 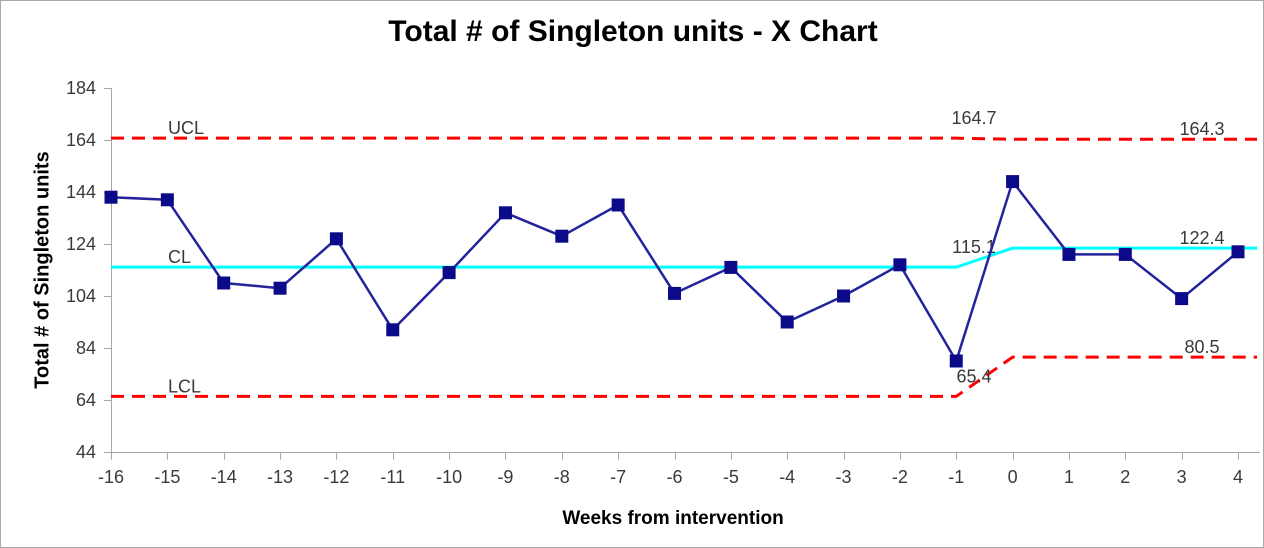 I want to click on x-tick-label: -13, so click(x=280, y=477).